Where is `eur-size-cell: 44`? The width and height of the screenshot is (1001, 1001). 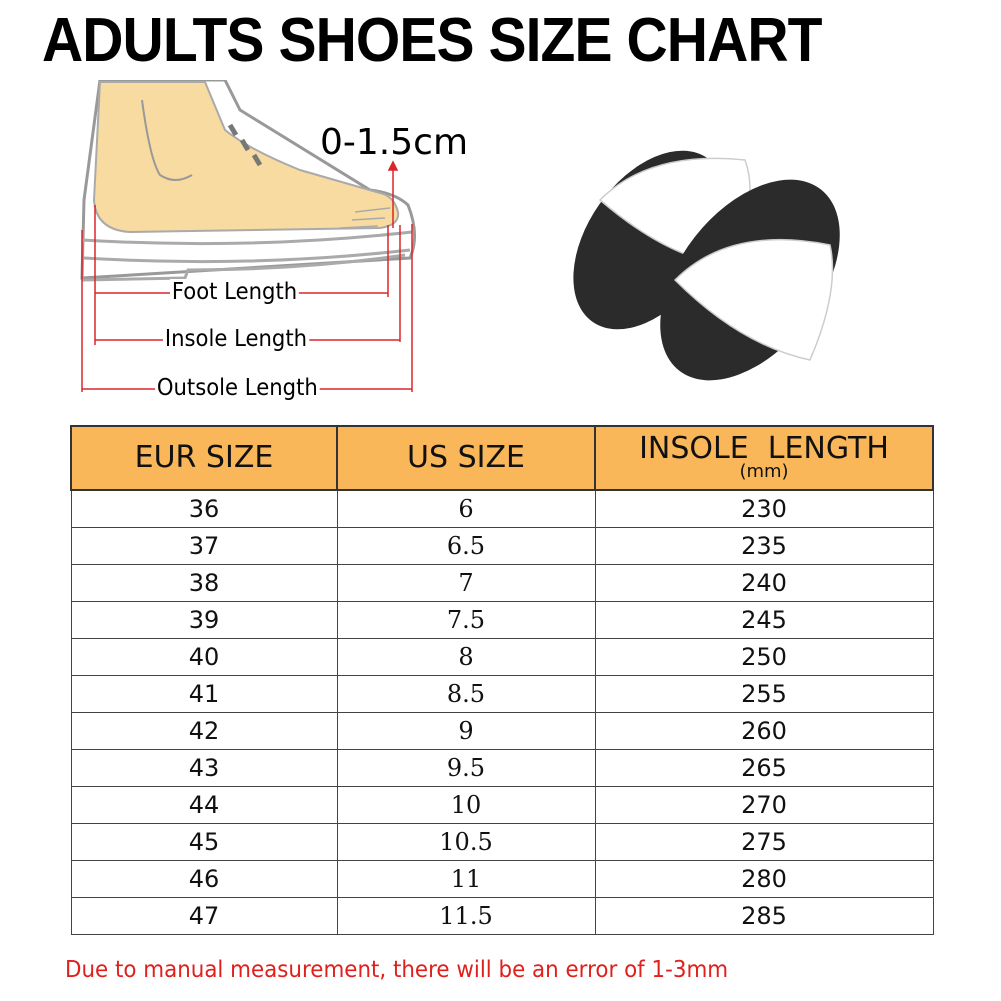
eur-size-cell: 44 is located at coordinates (204, 804).